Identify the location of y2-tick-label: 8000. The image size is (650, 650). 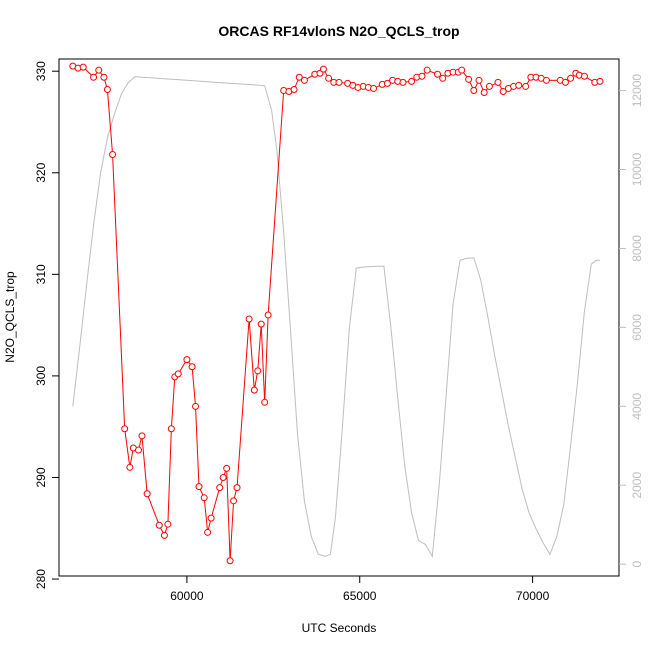
(637, 248).